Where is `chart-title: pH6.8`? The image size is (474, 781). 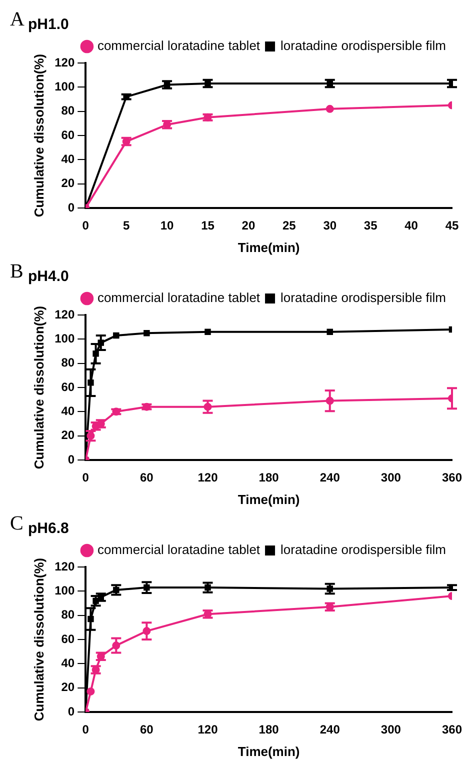
chart-title: pH6.8 is located at coordinates (48, 529).